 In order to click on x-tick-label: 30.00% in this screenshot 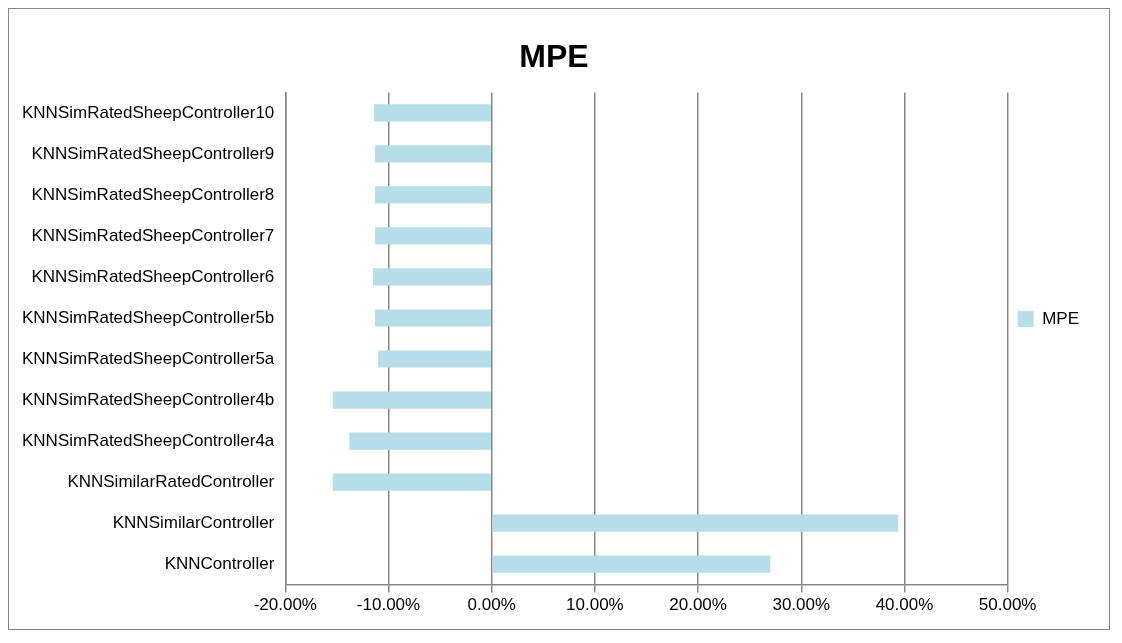, I will do `click(801, 605)`.